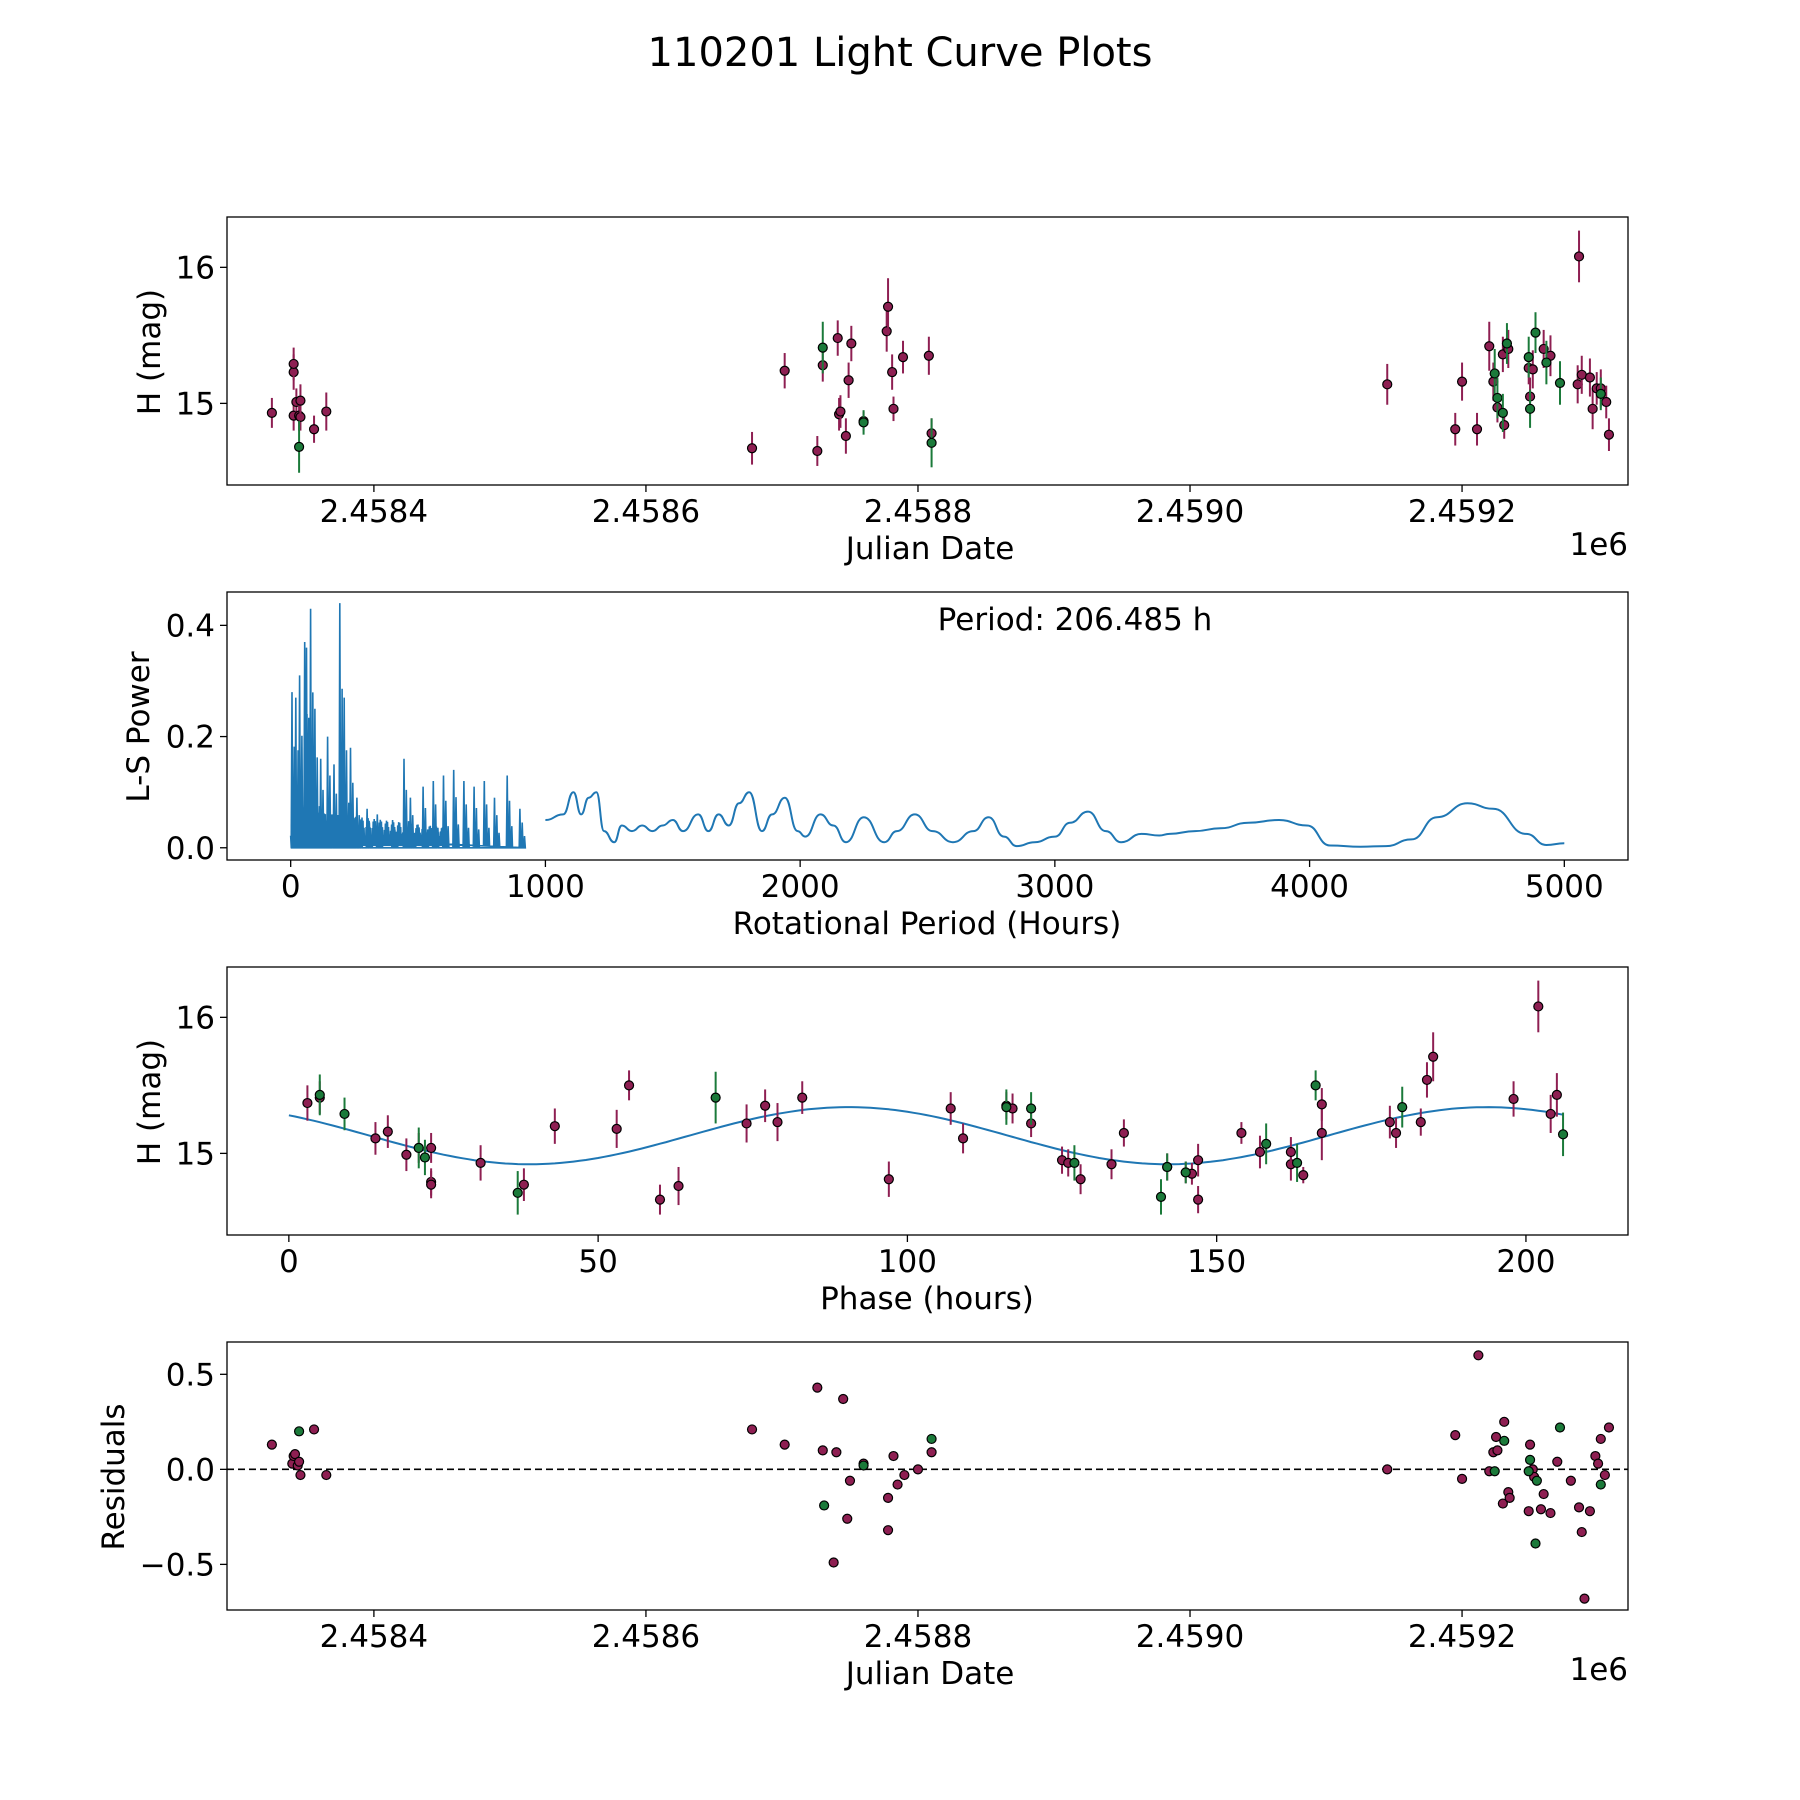 Image resolution: width=1800 pixels, height=1800 pixels. Describe the element at coordinates (195, 1018) in the screenshot. I see `phased-ytick-label: 16` at that location.